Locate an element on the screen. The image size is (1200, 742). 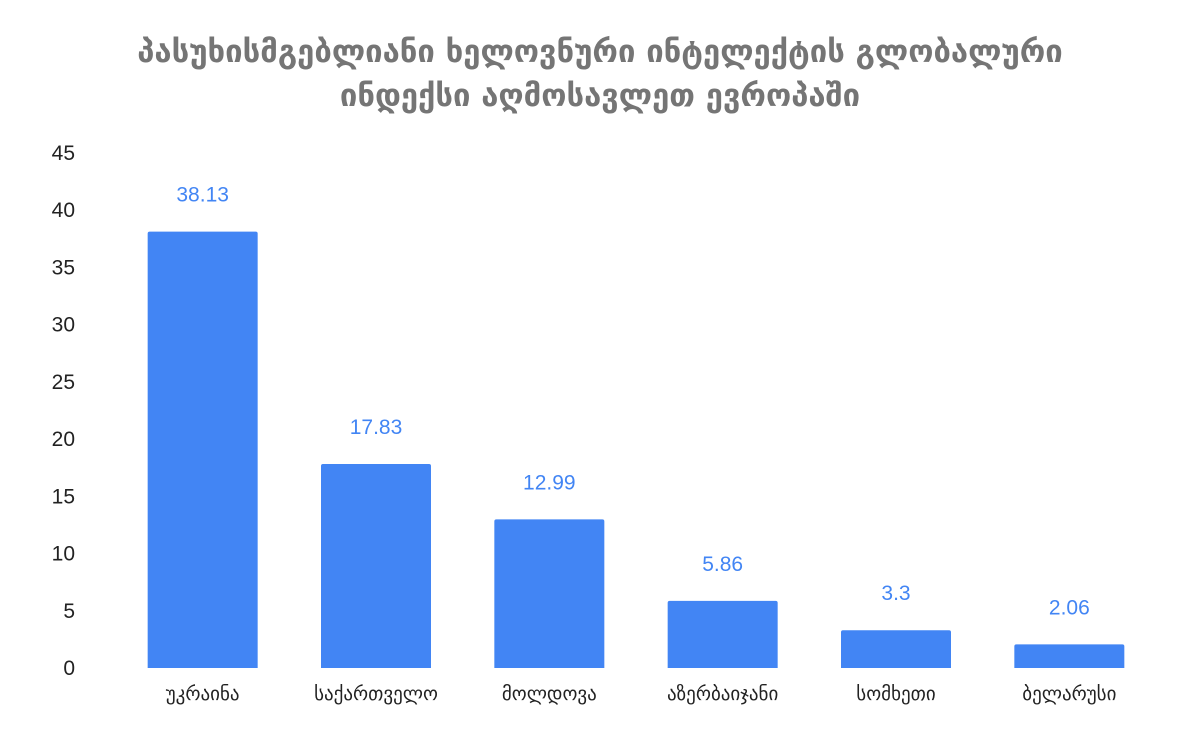
y-tick-label: 0 is located at coordinates (69, 668).